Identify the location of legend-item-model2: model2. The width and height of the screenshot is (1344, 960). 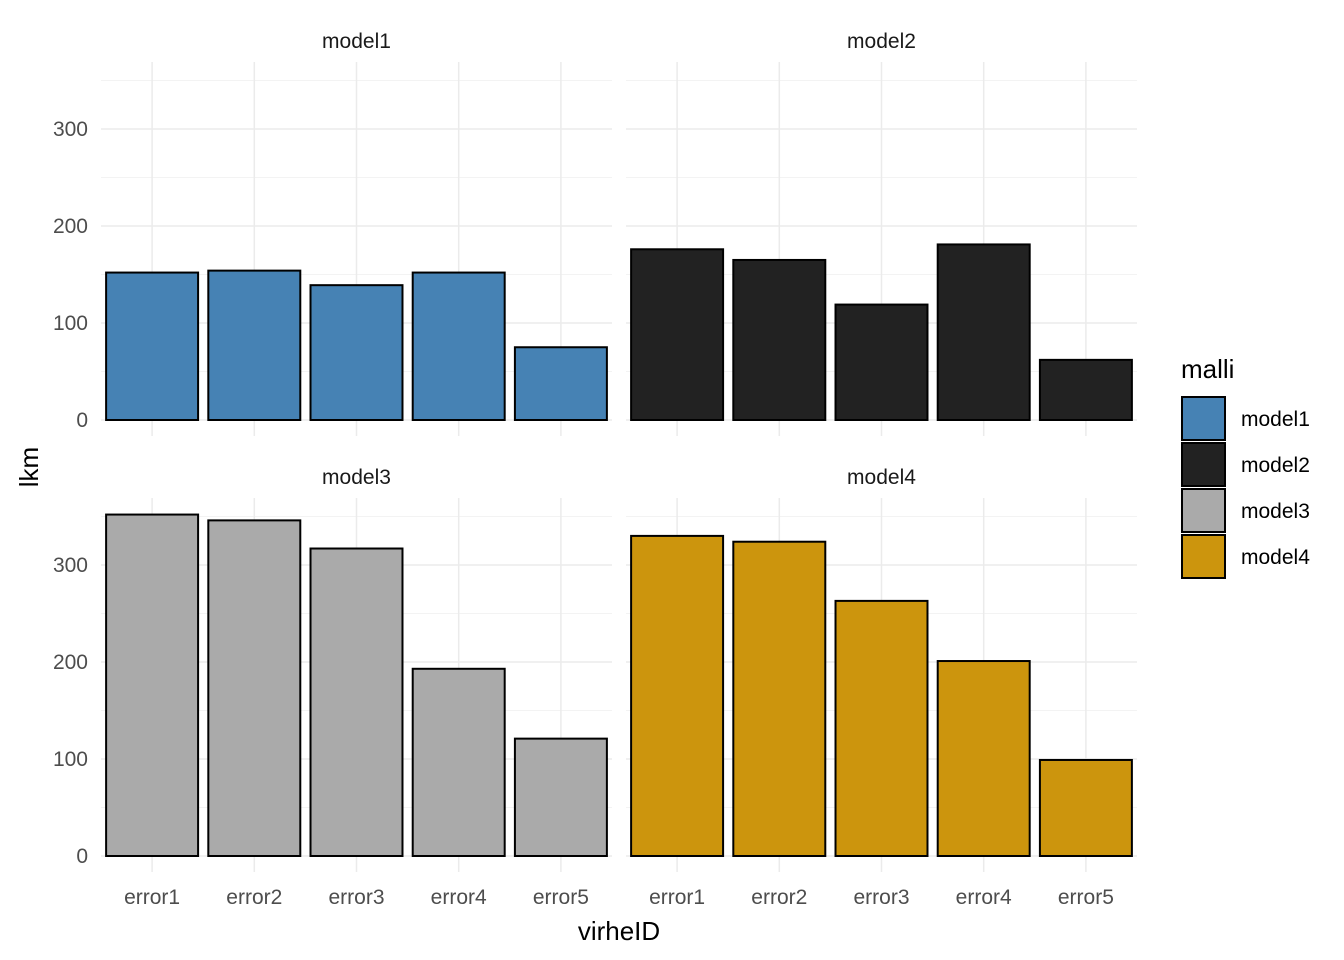
(1245, 464).